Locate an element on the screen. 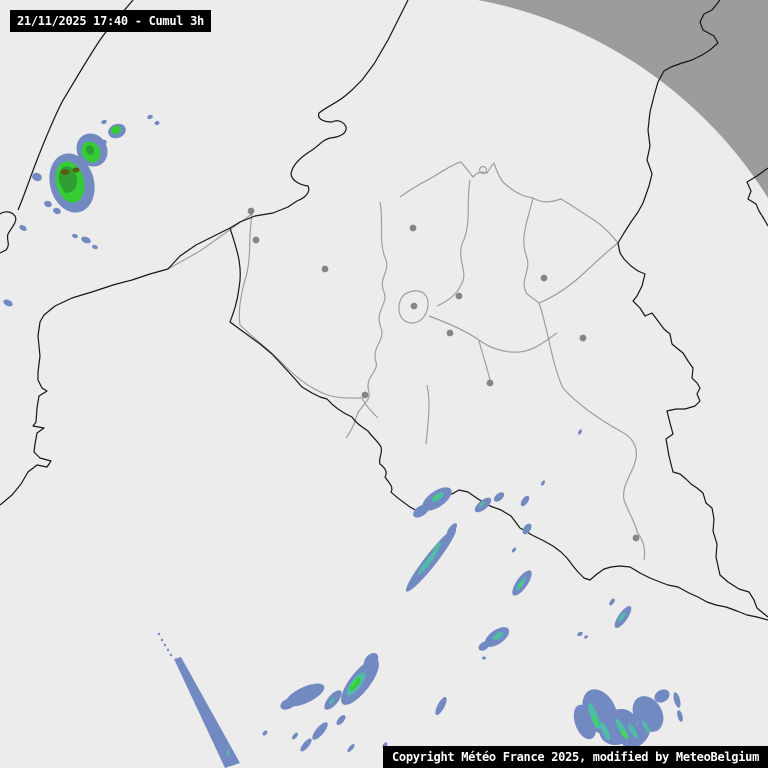 This screenshot has width=768, height=768. timestamp-label: 21/11/2025 17:40 - Cumul 3h is located at coordinates (110, 21).